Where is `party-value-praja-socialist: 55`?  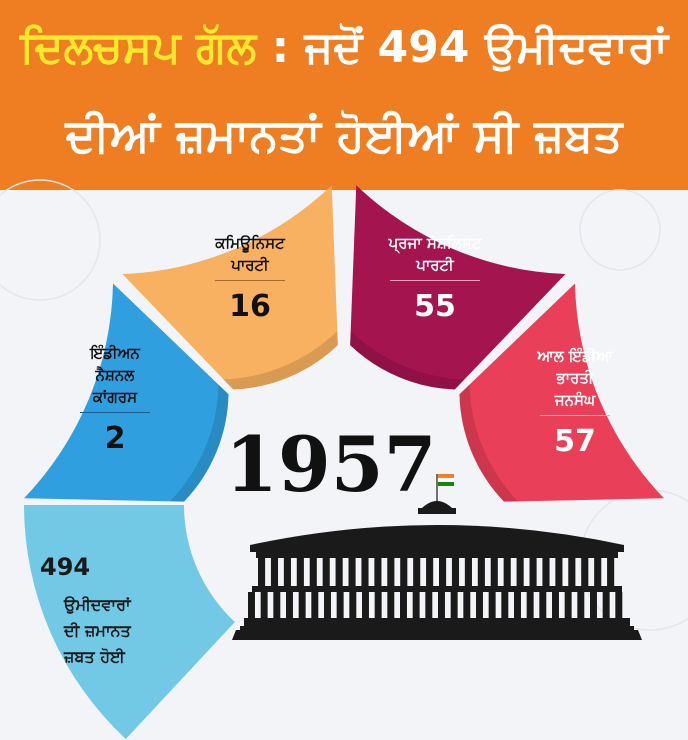
party-value-praja-socialist: 55 is located at coordinates (435, 306).